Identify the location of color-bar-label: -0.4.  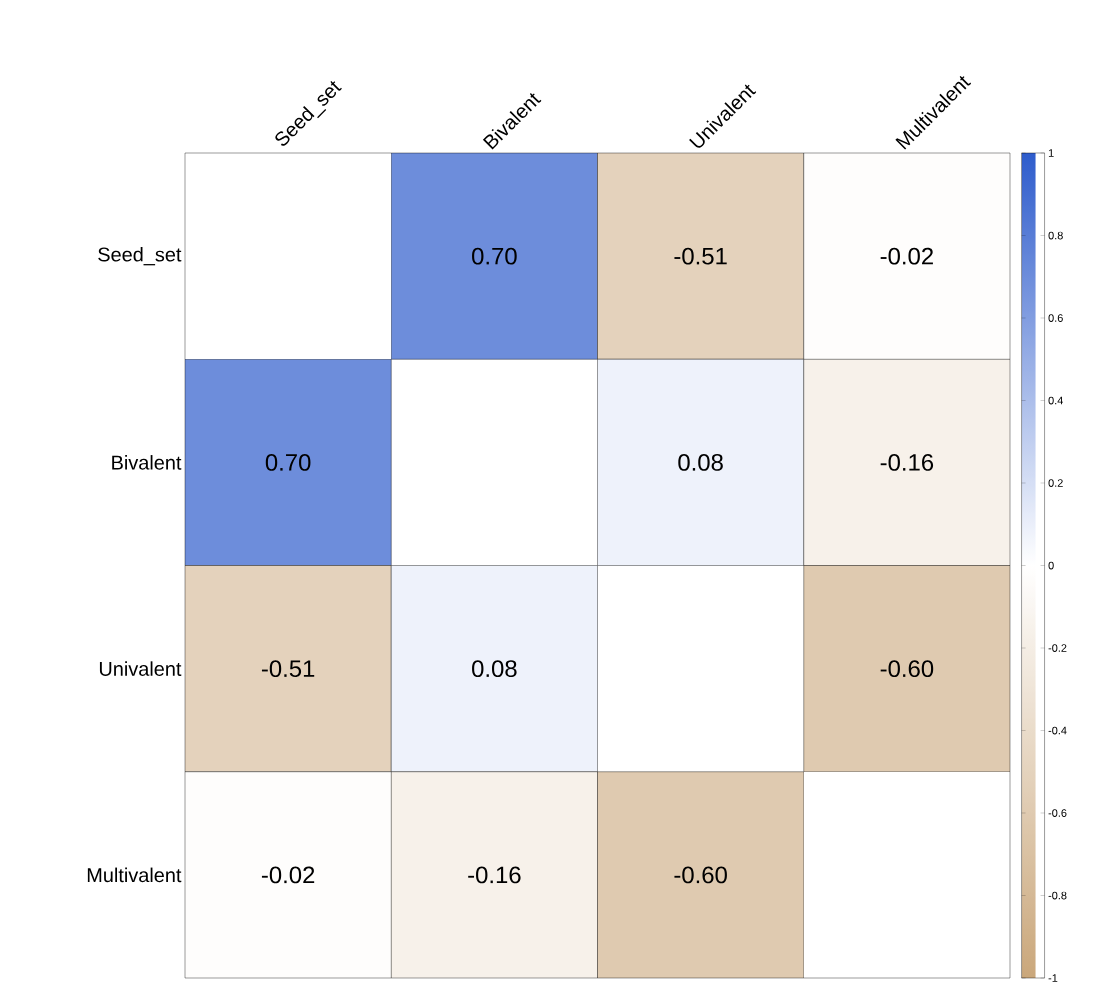
(1057, 730).